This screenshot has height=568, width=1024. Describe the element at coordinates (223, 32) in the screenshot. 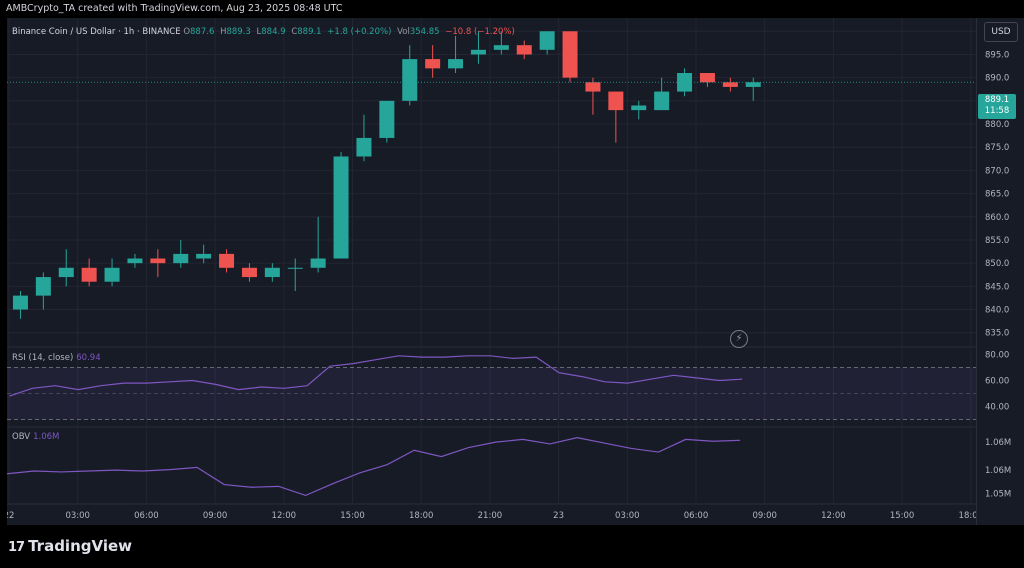

I see `high-label: H` at that location.